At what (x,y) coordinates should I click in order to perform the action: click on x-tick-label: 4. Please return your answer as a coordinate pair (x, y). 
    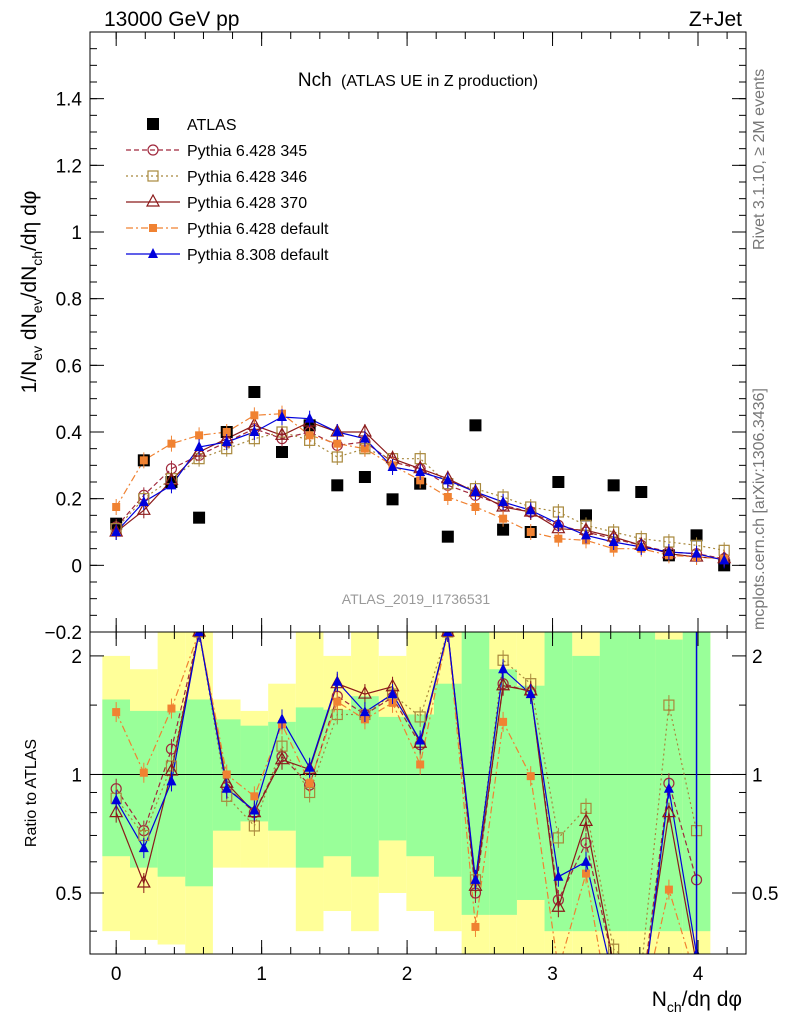
    Looking at the image, I should click on (698, 974).